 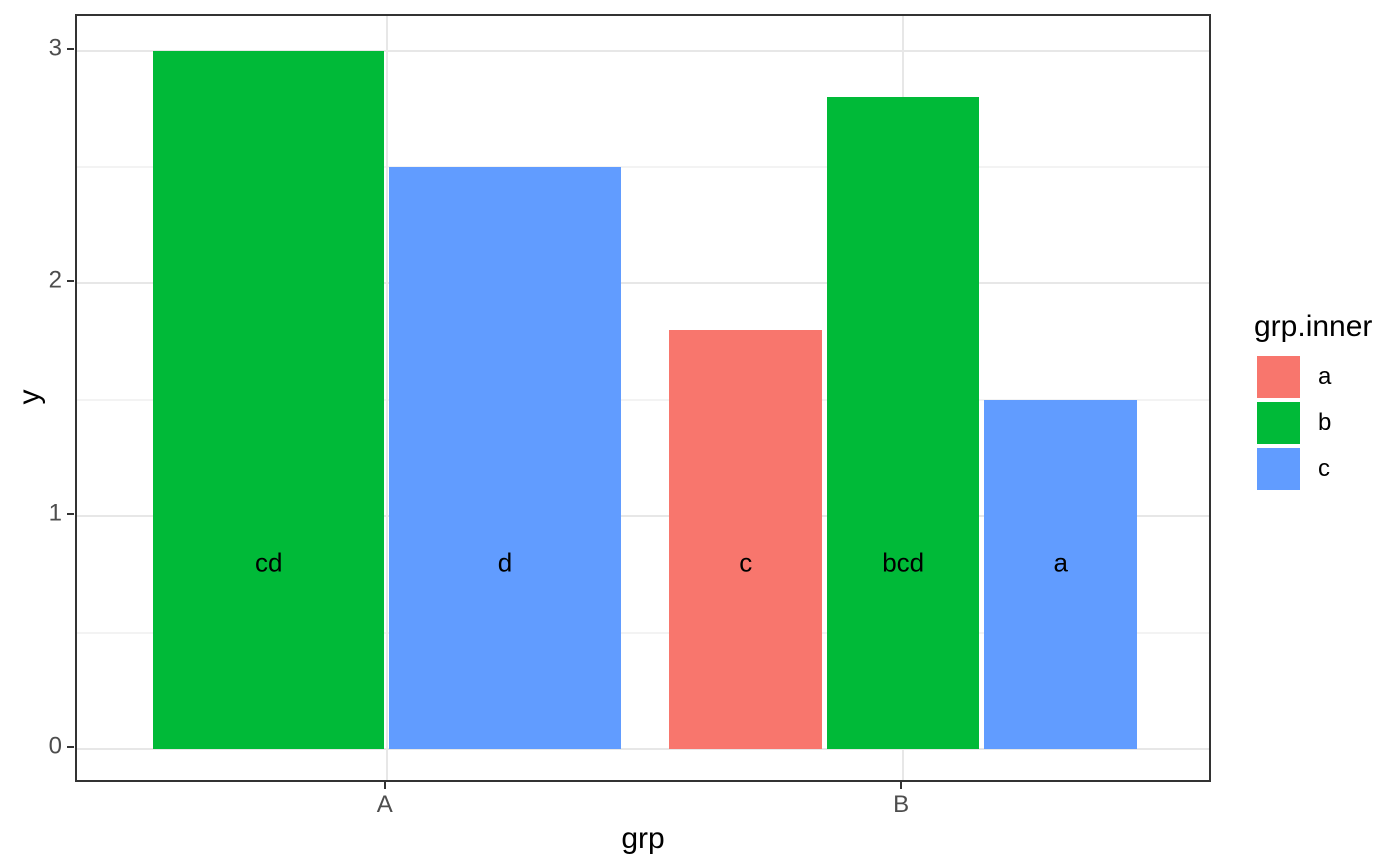 What do you see at coordinates (384, 785) in the screenshot?
I see `x-axis-tick-A` at bounding box center [384, 785].